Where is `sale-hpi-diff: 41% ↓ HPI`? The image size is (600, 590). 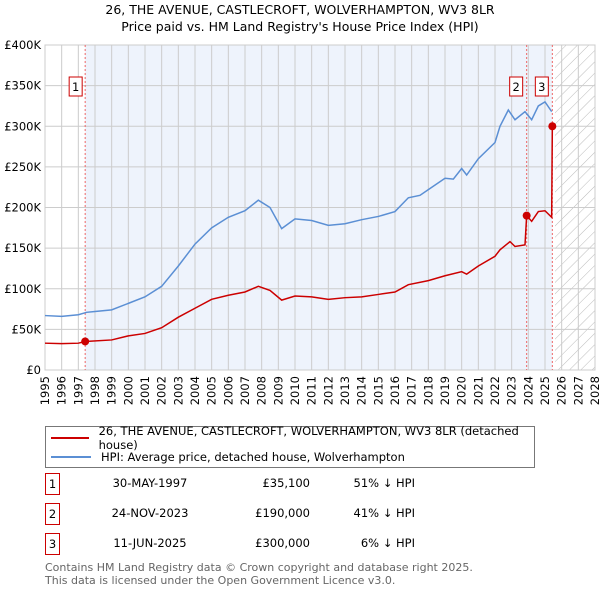 sale-hpi-diff: 41% ↓ HPI is located at coordinates (384, 513).